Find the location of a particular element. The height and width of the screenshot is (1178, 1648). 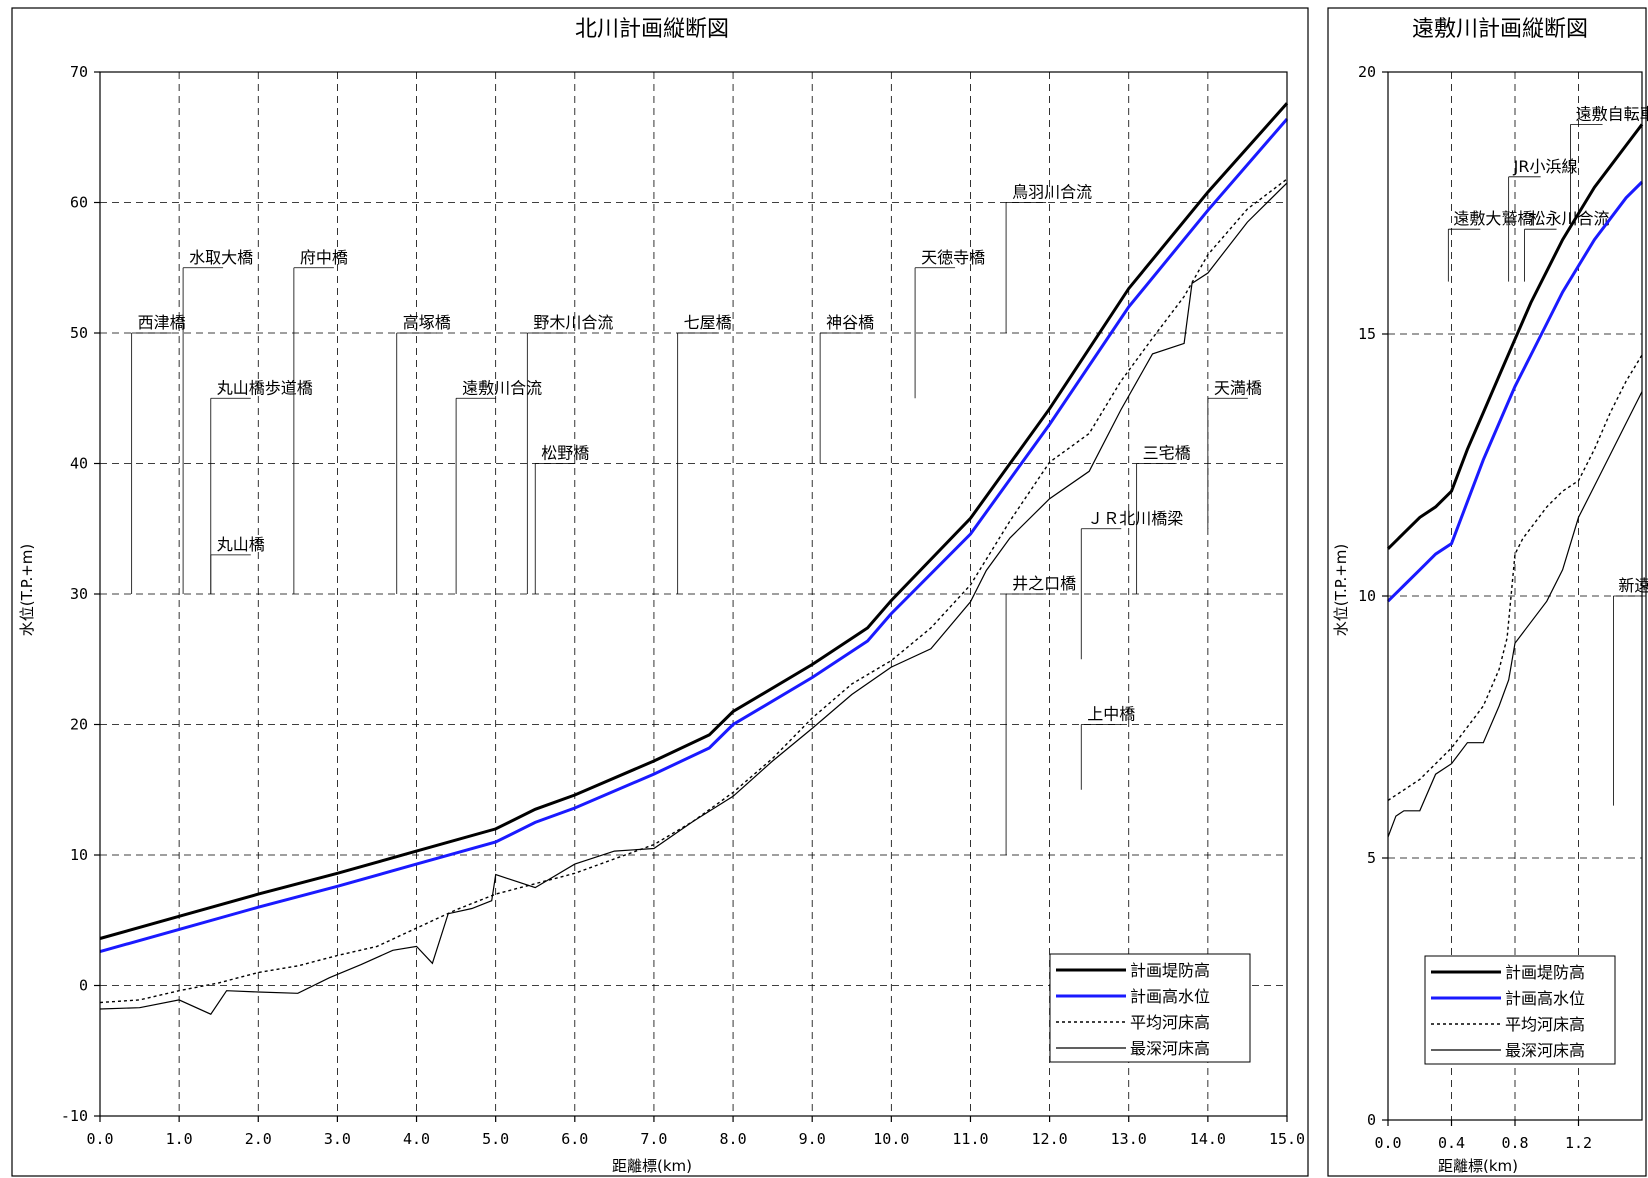

annotation-label: 松永川合流 is located at coordinates (1570, 218).